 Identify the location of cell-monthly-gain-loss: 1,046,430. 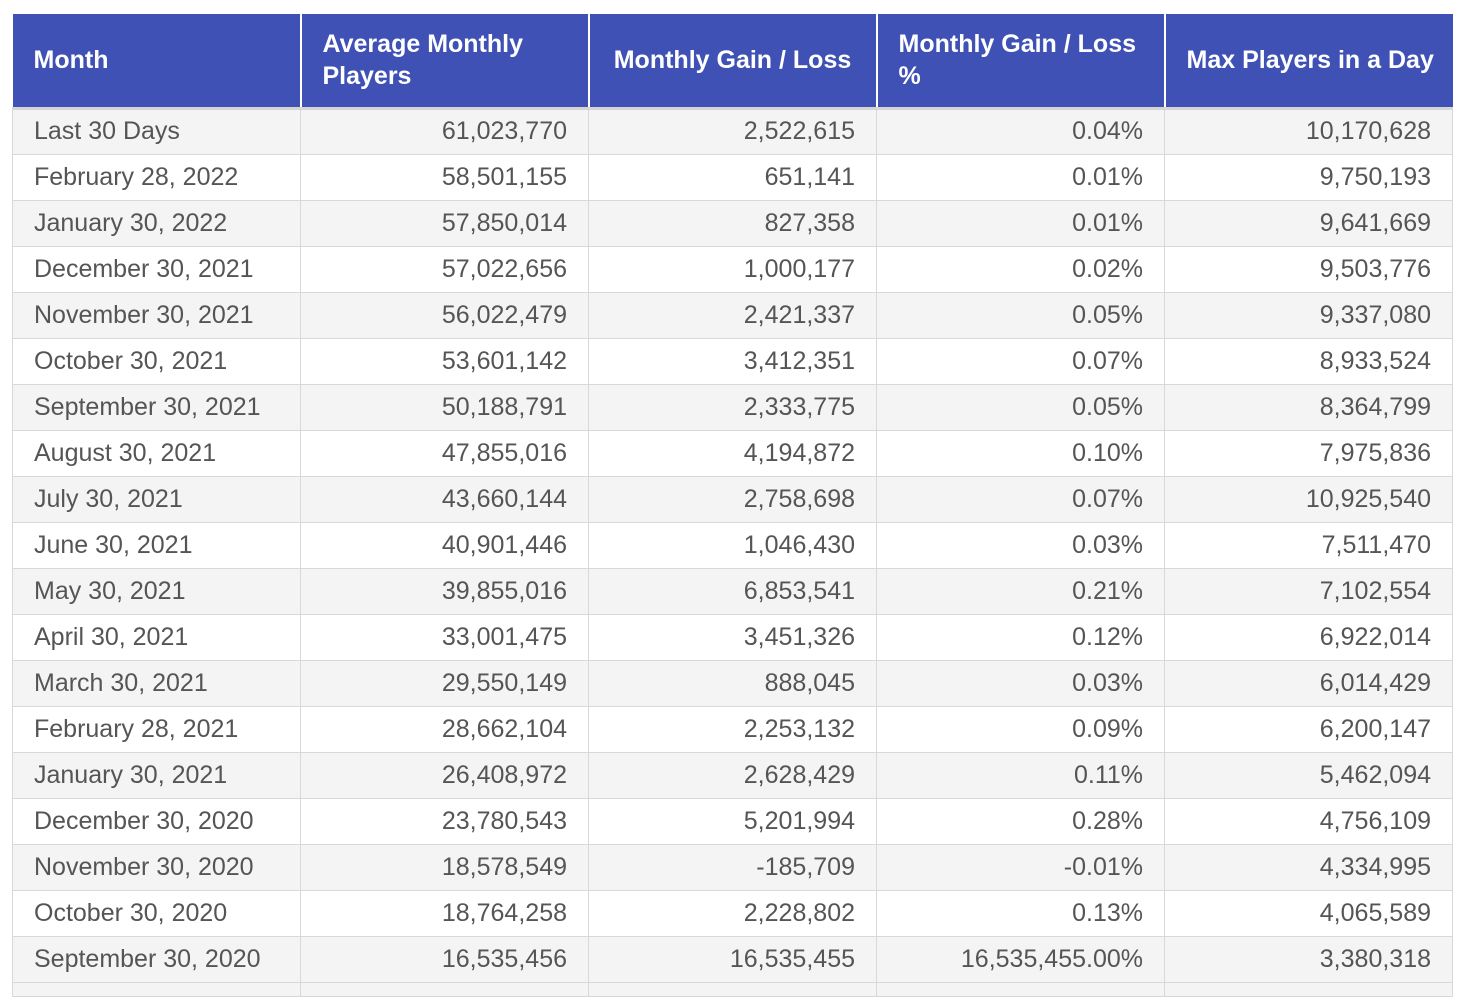
(732, 545).